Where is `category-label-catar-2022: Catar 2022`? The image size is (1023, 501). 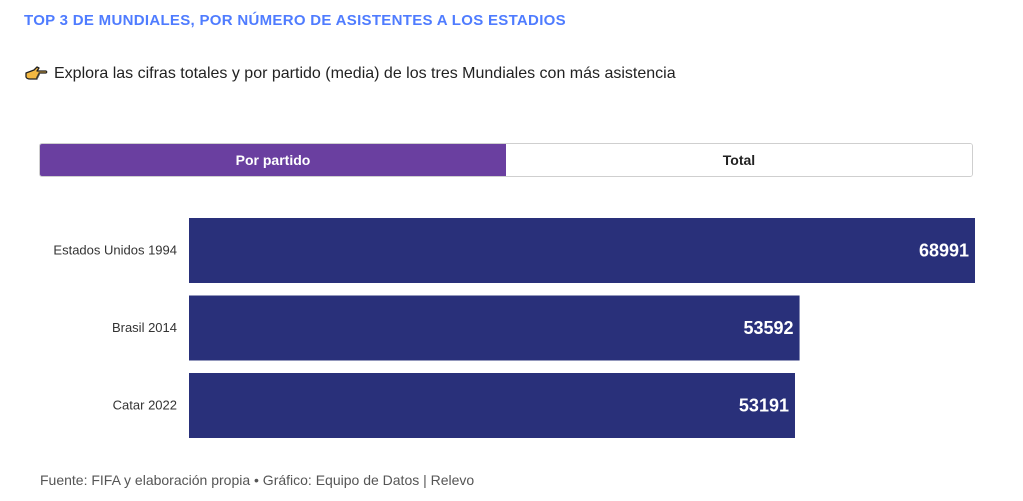 category-label-catar-2022: Catar 2022 is located at coordinates (145, 405).